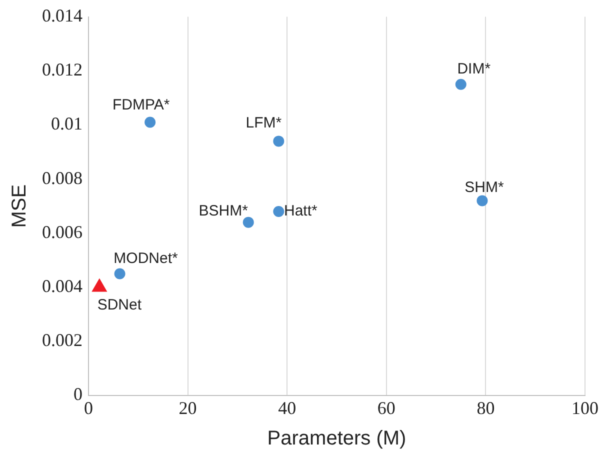 Image resolution: width=607 pixels, height=459 pixels. Describe the element at coordinates (62, 286) in the screenshot. I see `y-tick-label: 0.004` at that location.